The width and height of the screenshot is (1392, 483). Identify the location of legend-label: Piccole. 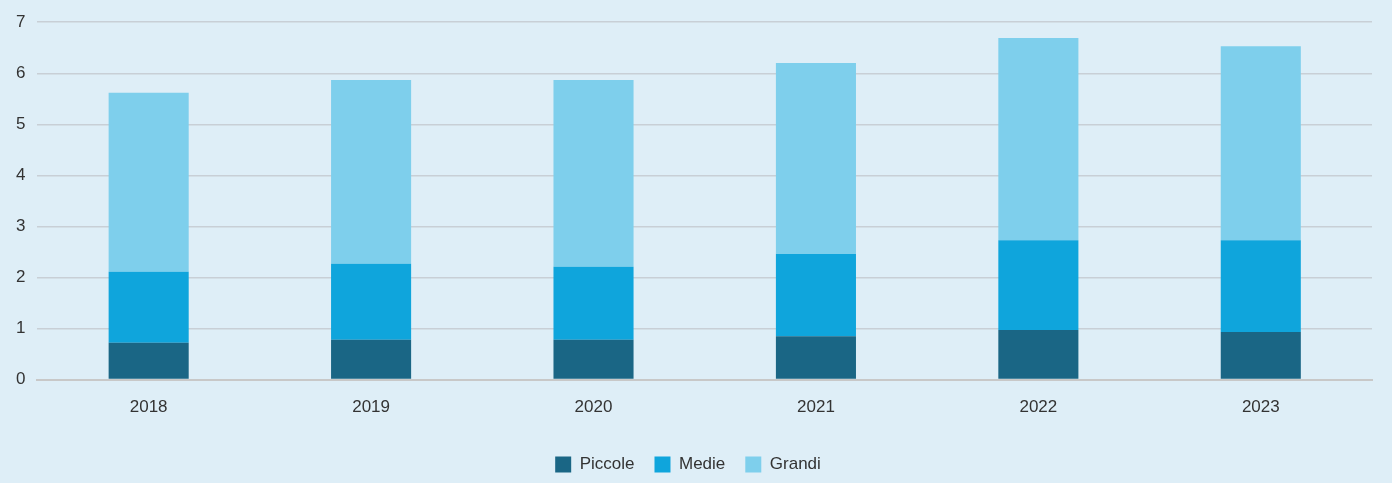
(607, 464).